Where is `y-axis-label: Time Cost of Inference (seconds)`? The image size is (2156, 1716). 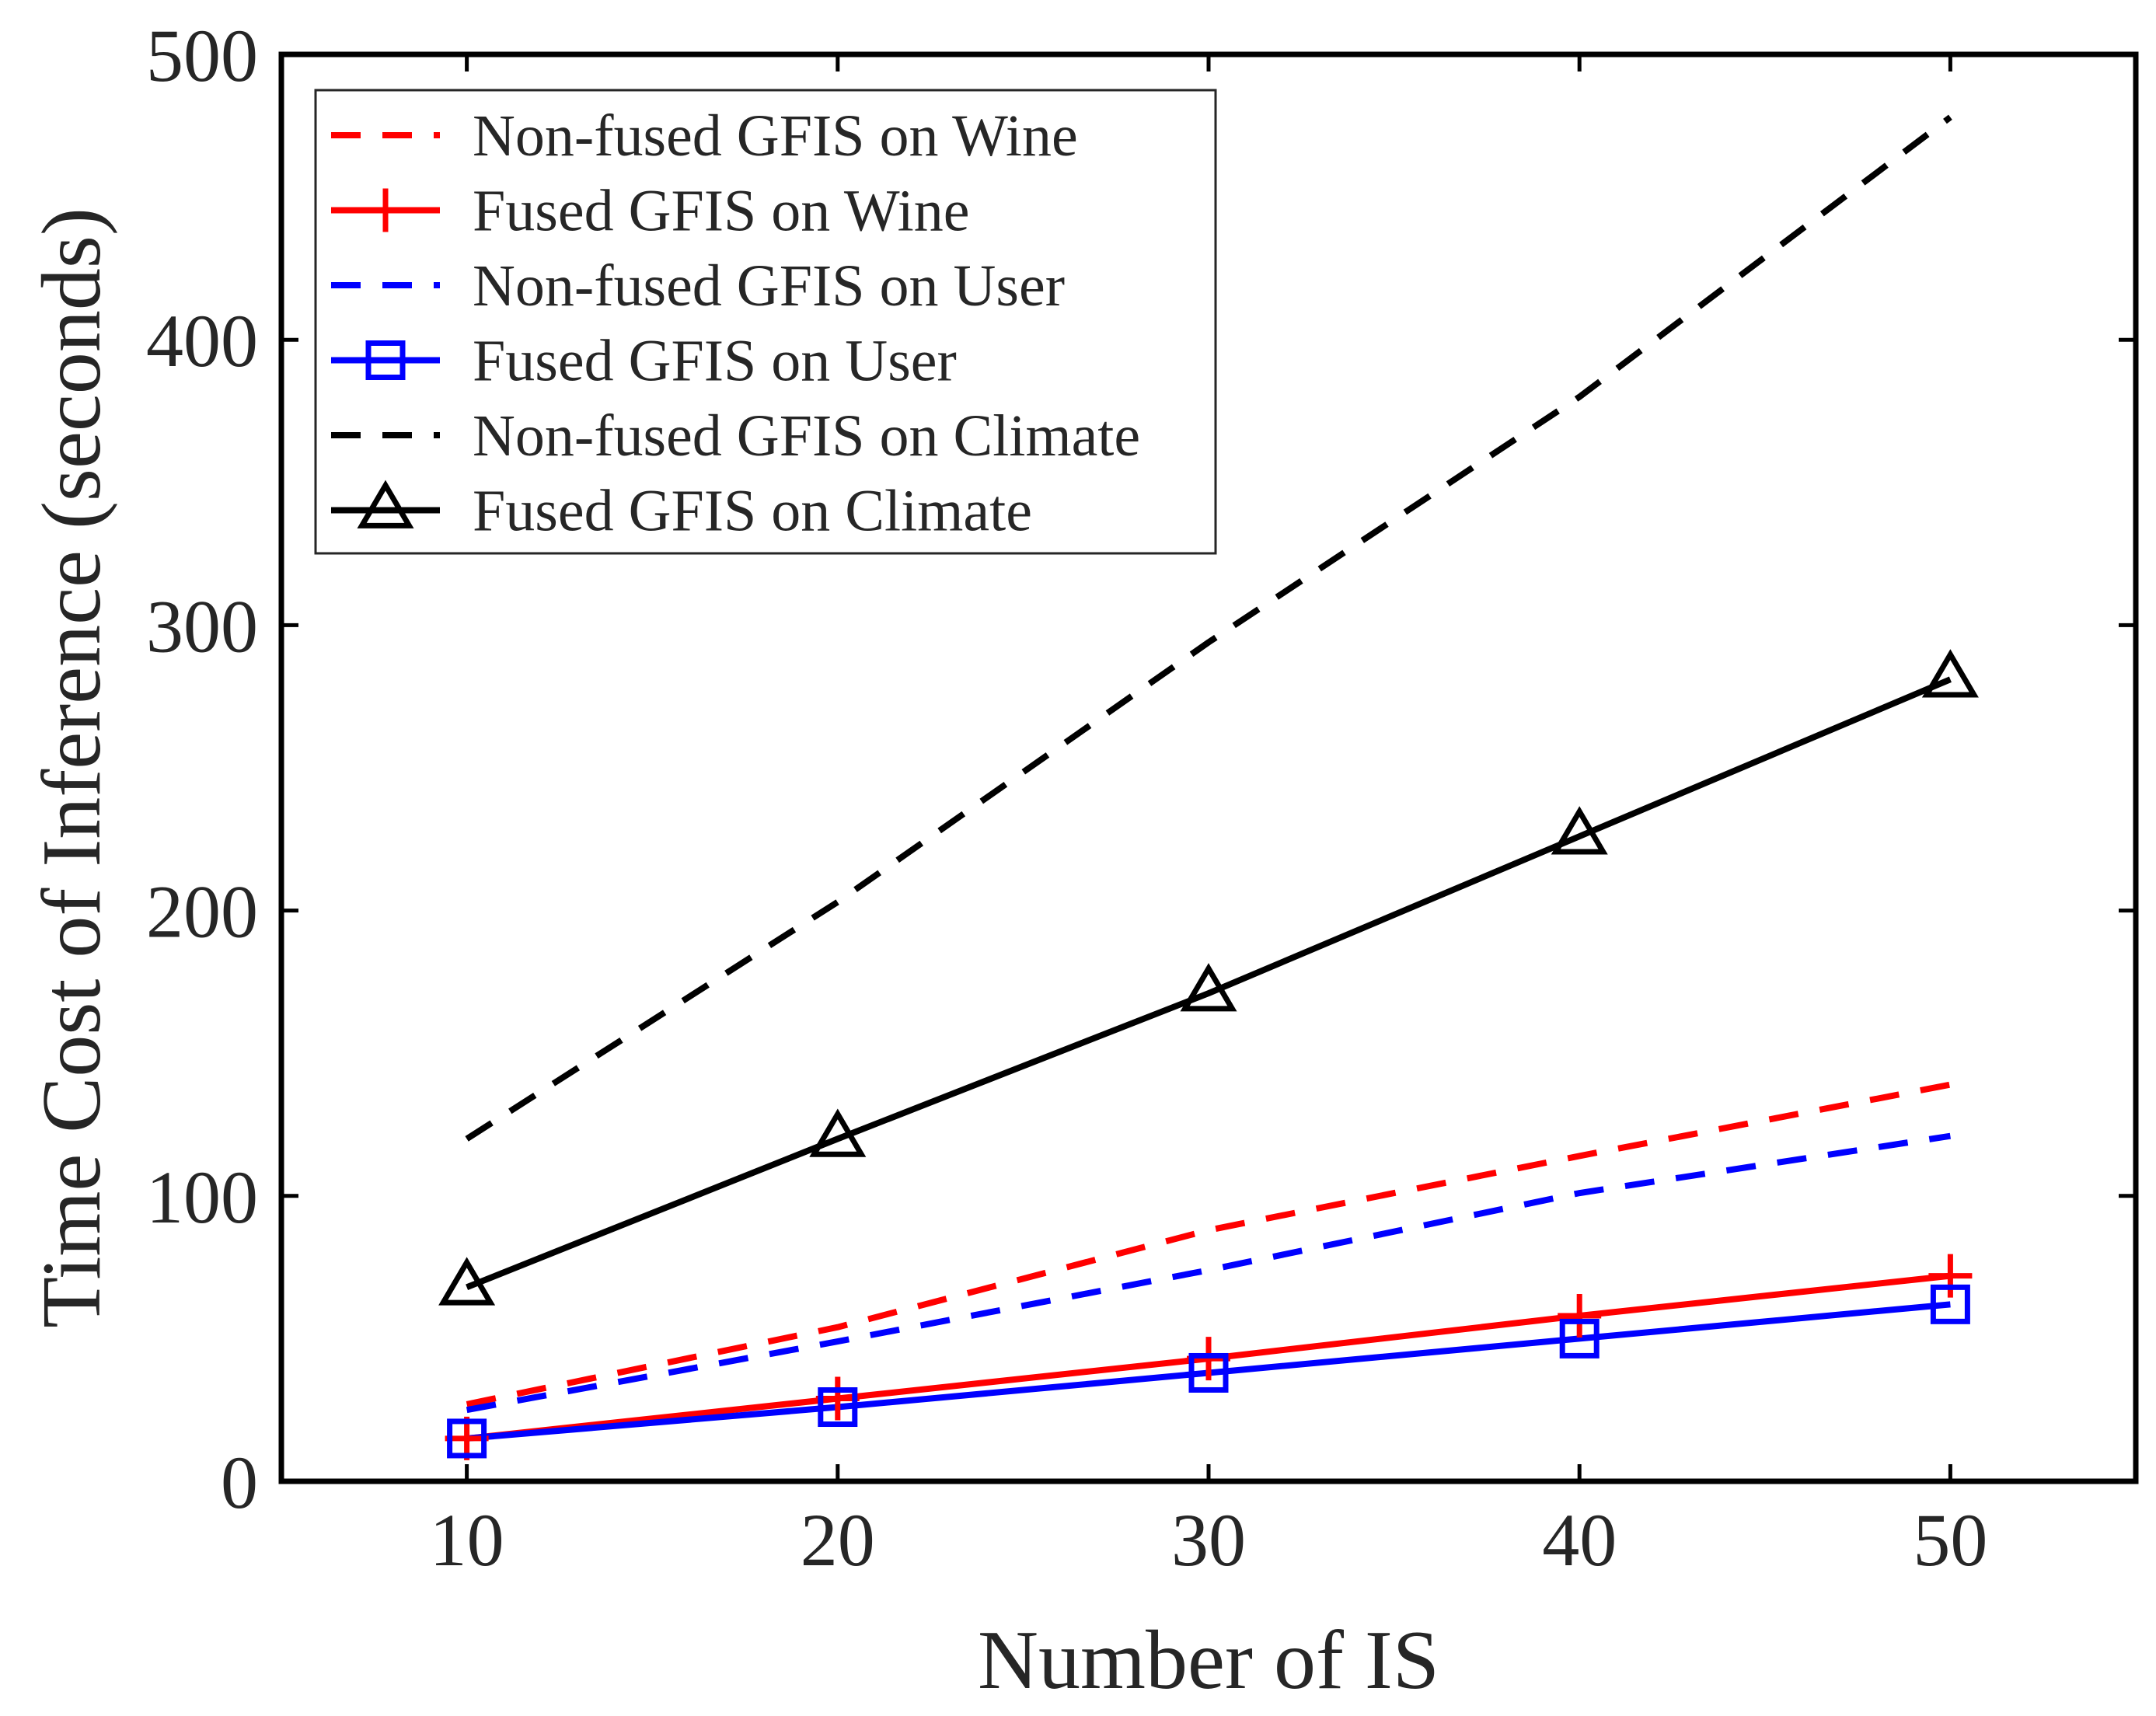
y-axis-label: Time Cost of Inference (seconds) is located at coordinates (72, 768).